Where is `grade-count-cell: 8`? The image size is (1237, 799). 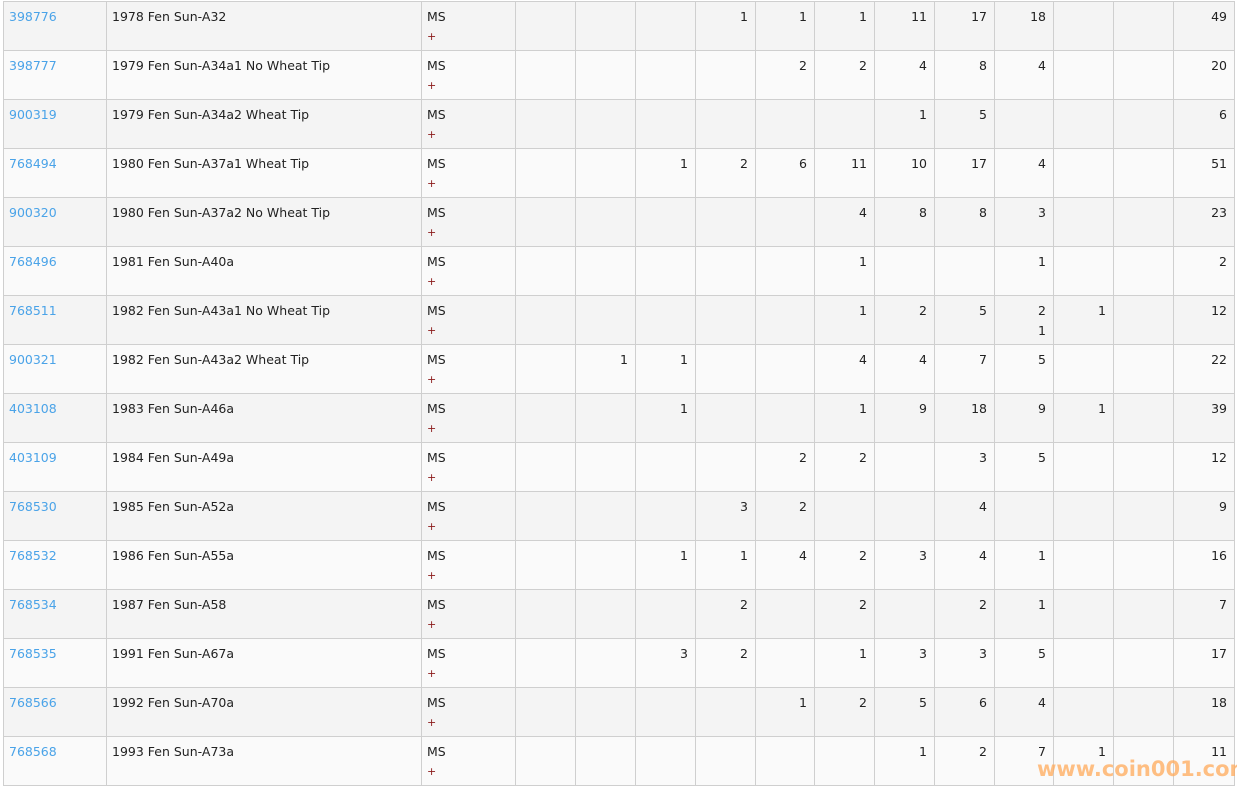
grade-count-cell: 8 is located at coordinates (904, 222).